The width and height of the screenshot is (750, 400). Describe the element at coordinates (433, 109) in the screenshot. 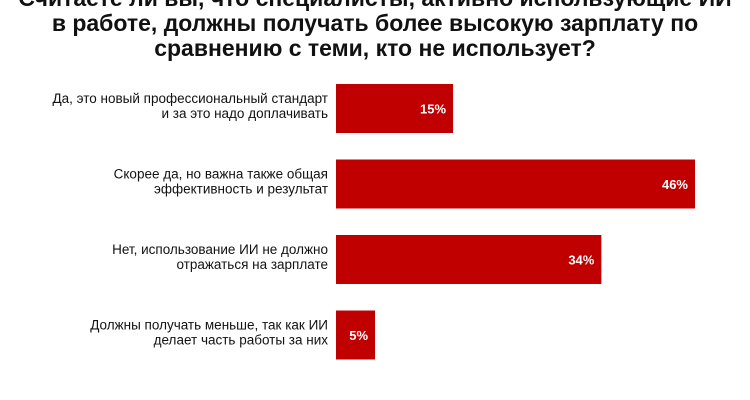

I see `value-label-1: 15%` at that location.